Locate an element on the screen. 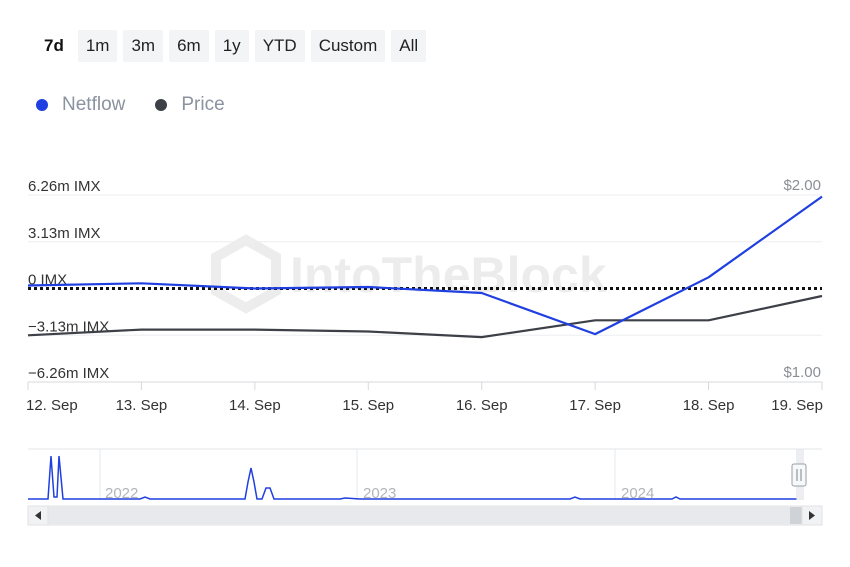 The width and height of the screenshot is (850, 567). x-tick-label: 19. Sep is located at coordinates (797, 405).